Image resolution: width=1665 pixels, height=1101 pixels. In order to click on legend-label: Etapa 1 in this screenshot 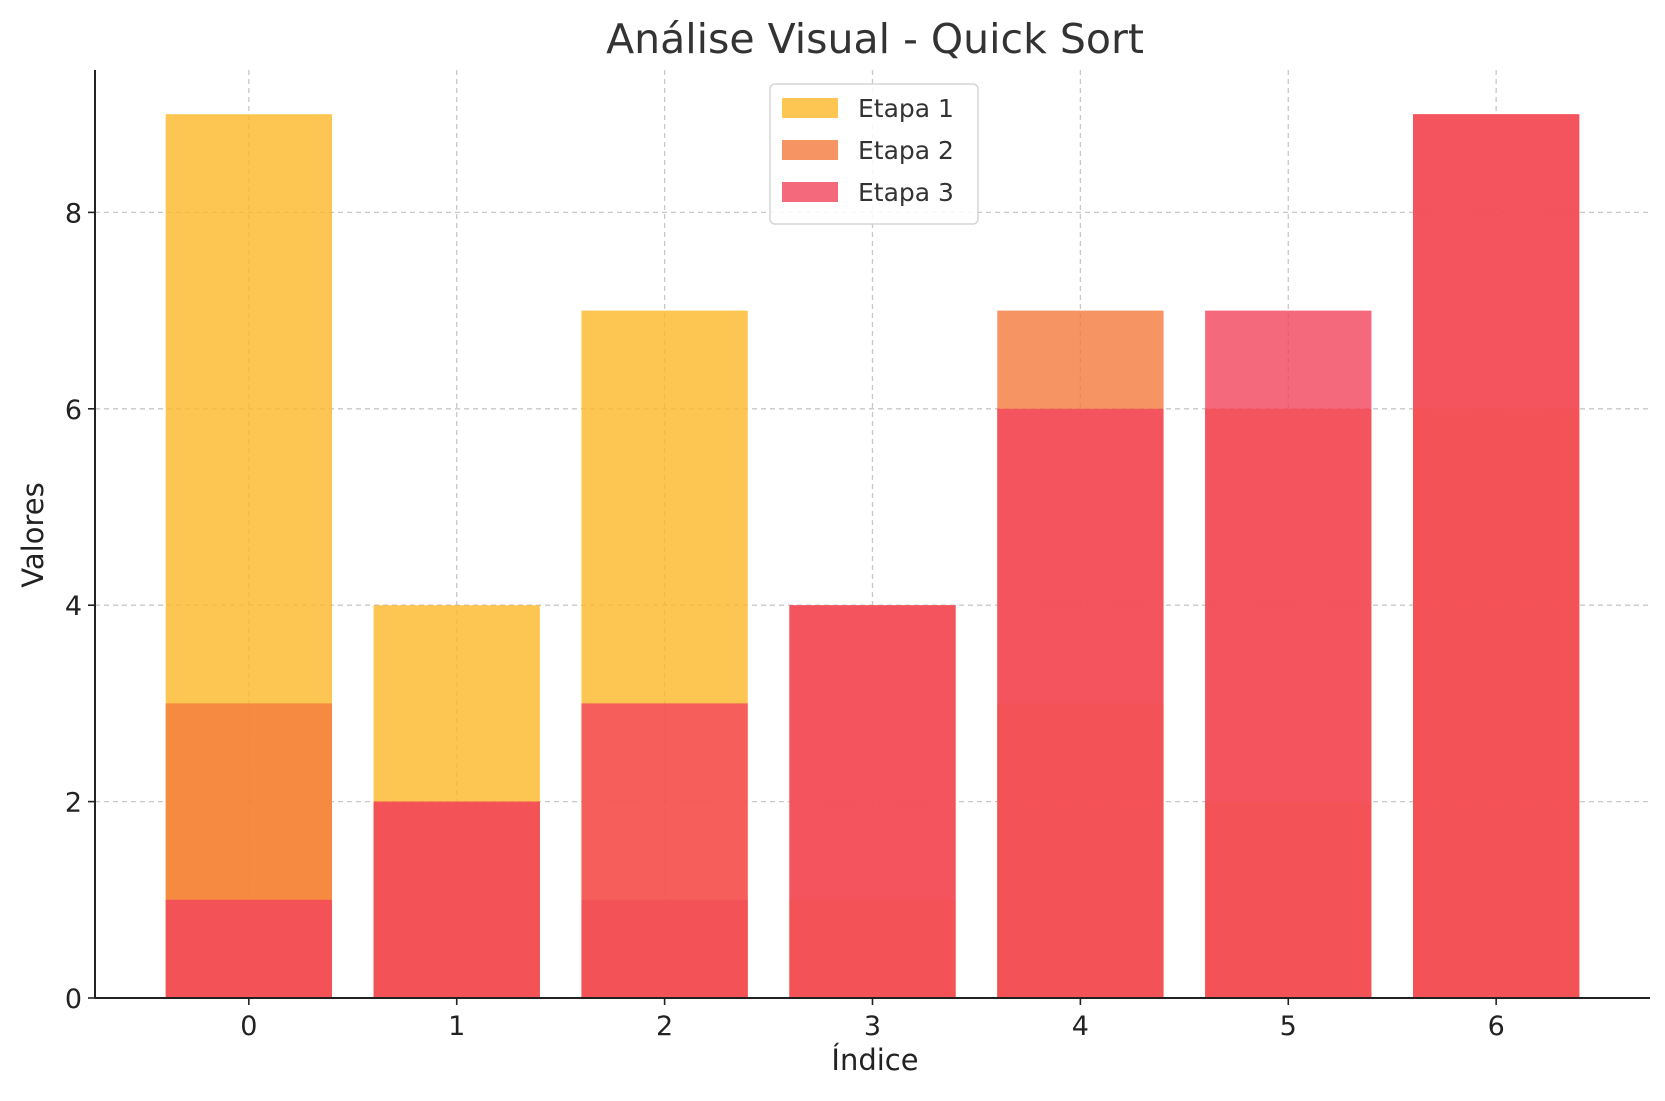, I will do `click(906, 108)`.